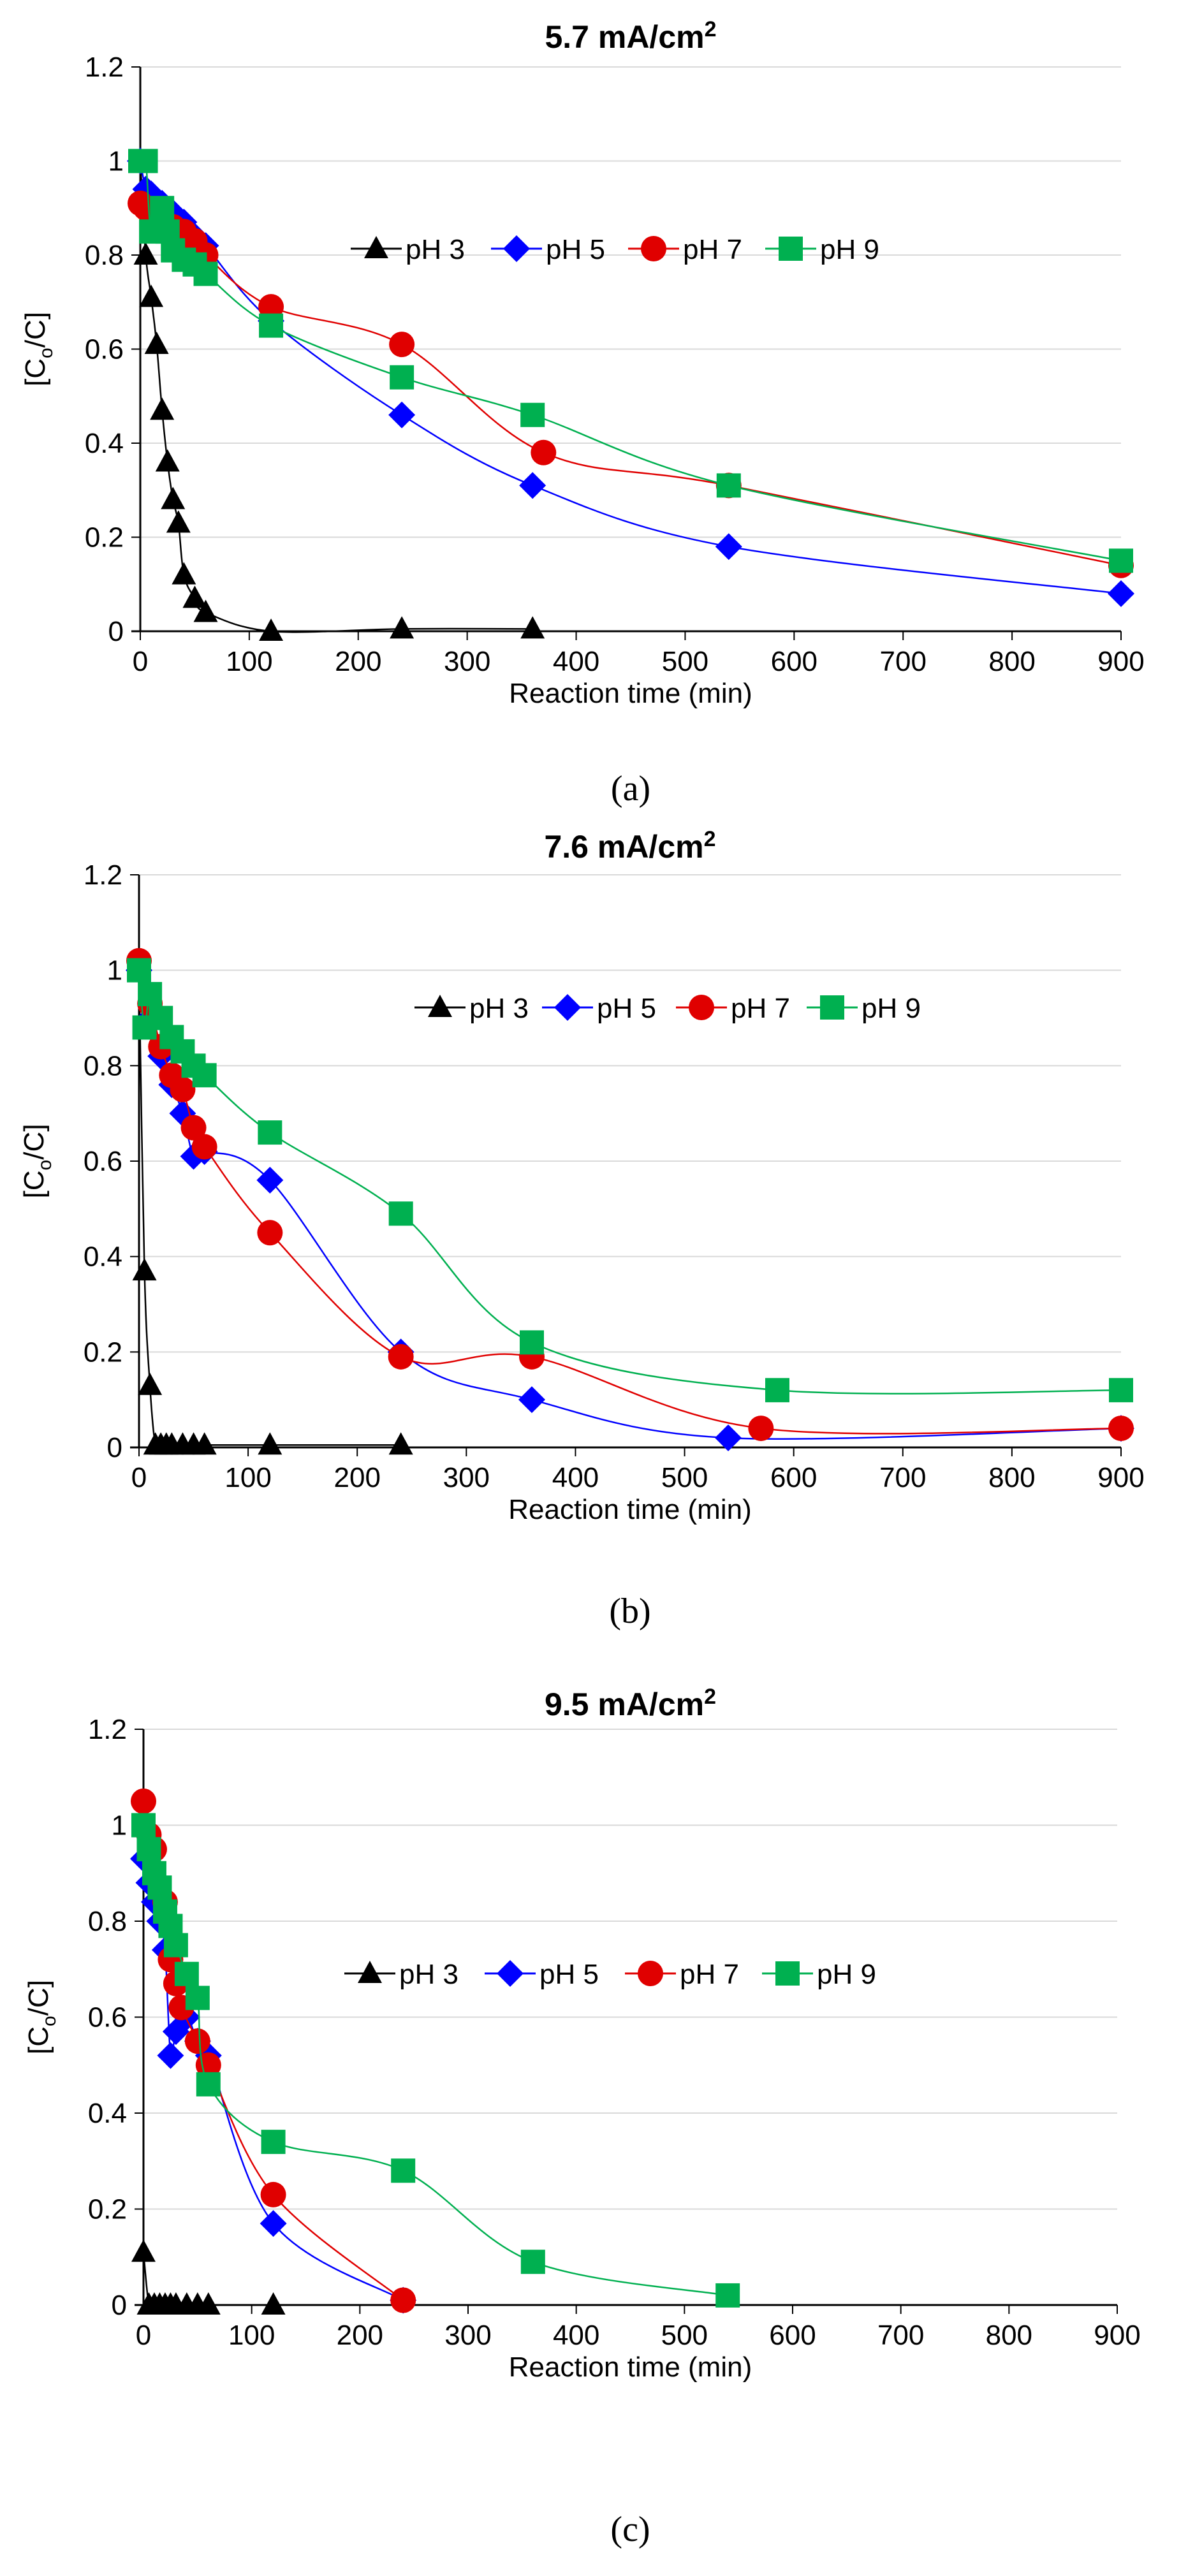 This screenshot has height=2576, width=1195. I want to click on legend-entry: pH 3, so click(401, 1974).